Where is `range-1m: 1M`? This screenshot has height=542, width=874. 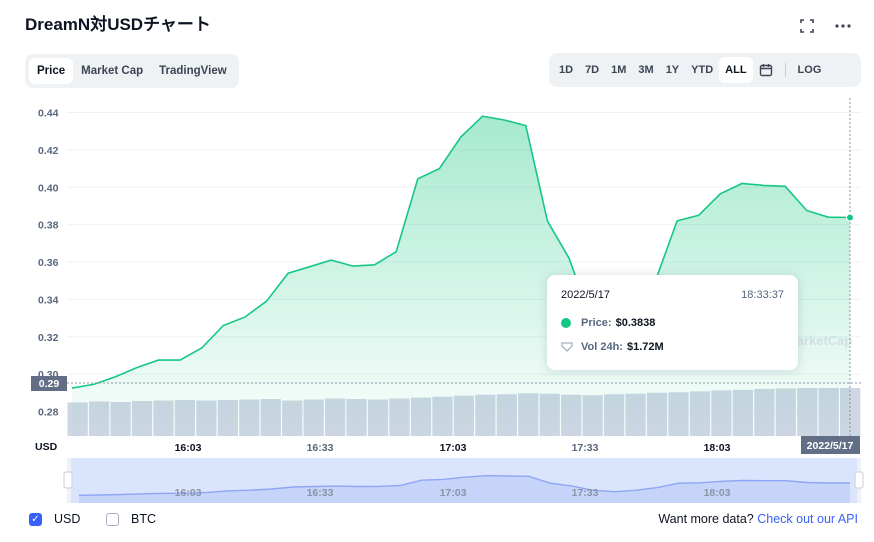 range-1m: 1M is located at coordinates (619, 70).